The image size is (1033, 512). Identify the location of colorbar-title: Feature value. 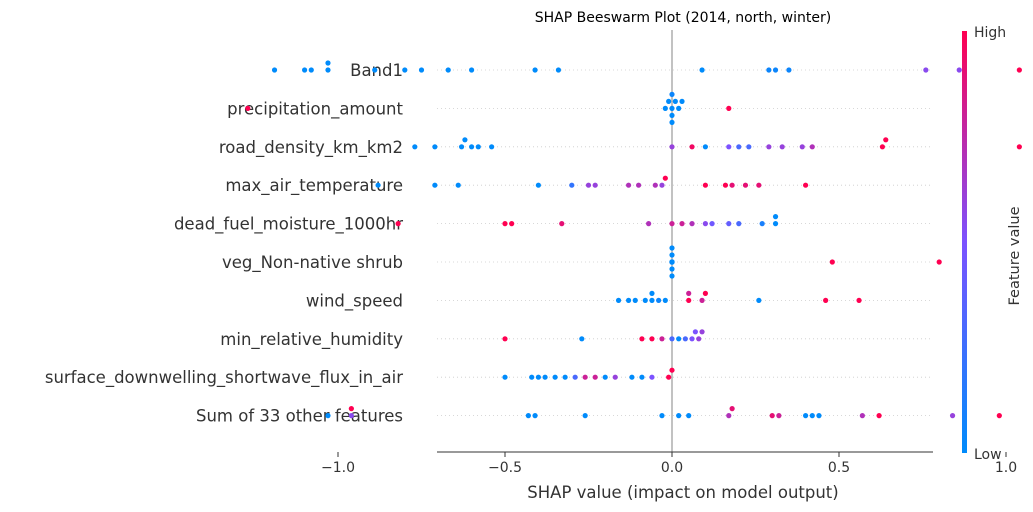
(1015, 255).